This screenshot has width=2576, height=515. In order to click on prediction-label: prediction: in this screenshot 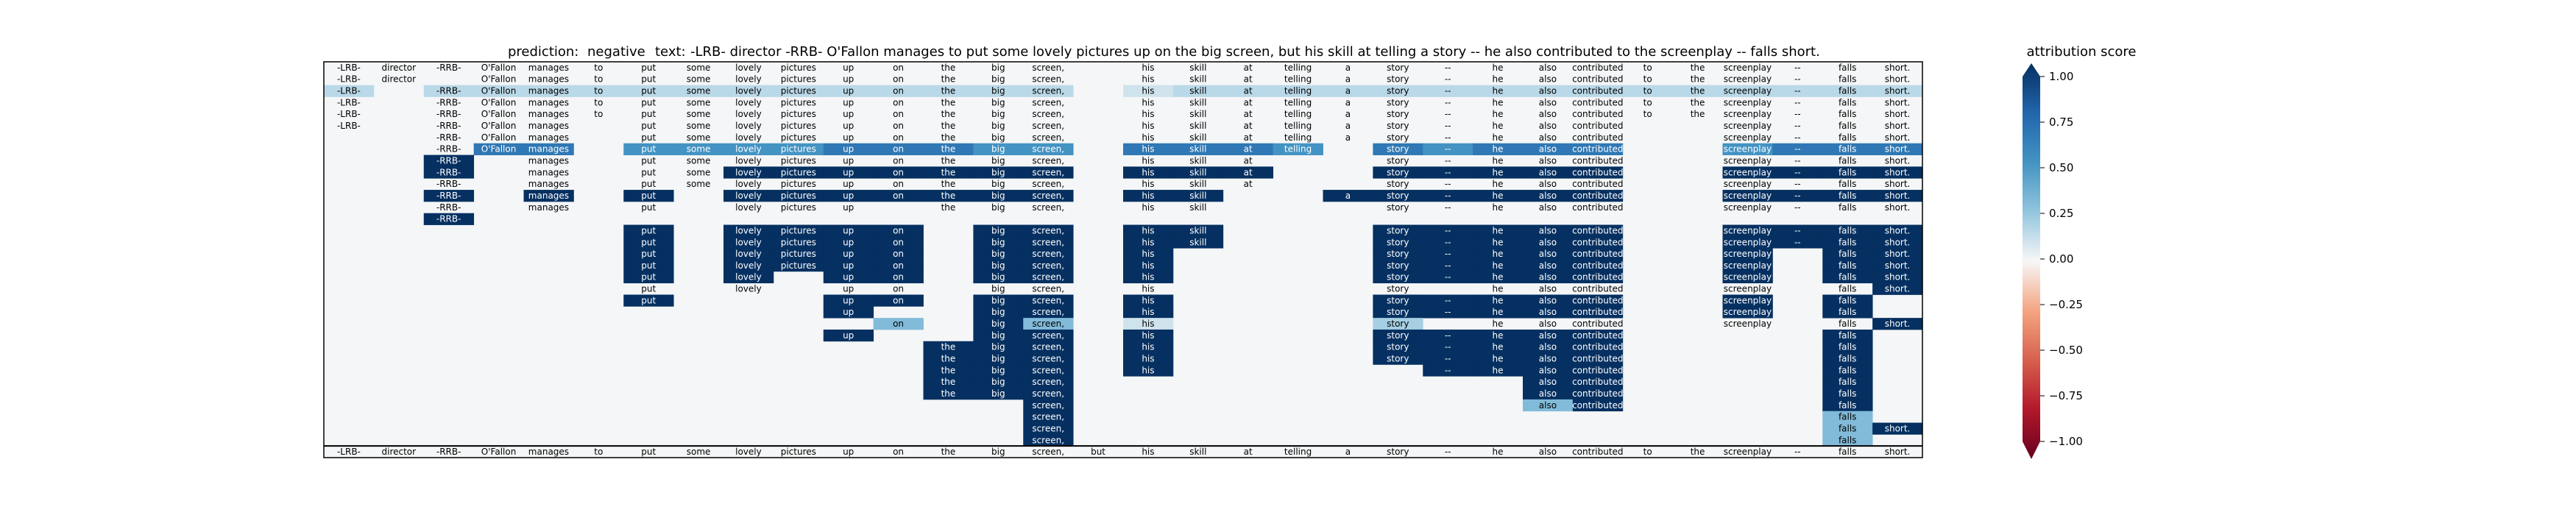, I will do `click(543, 52)`.